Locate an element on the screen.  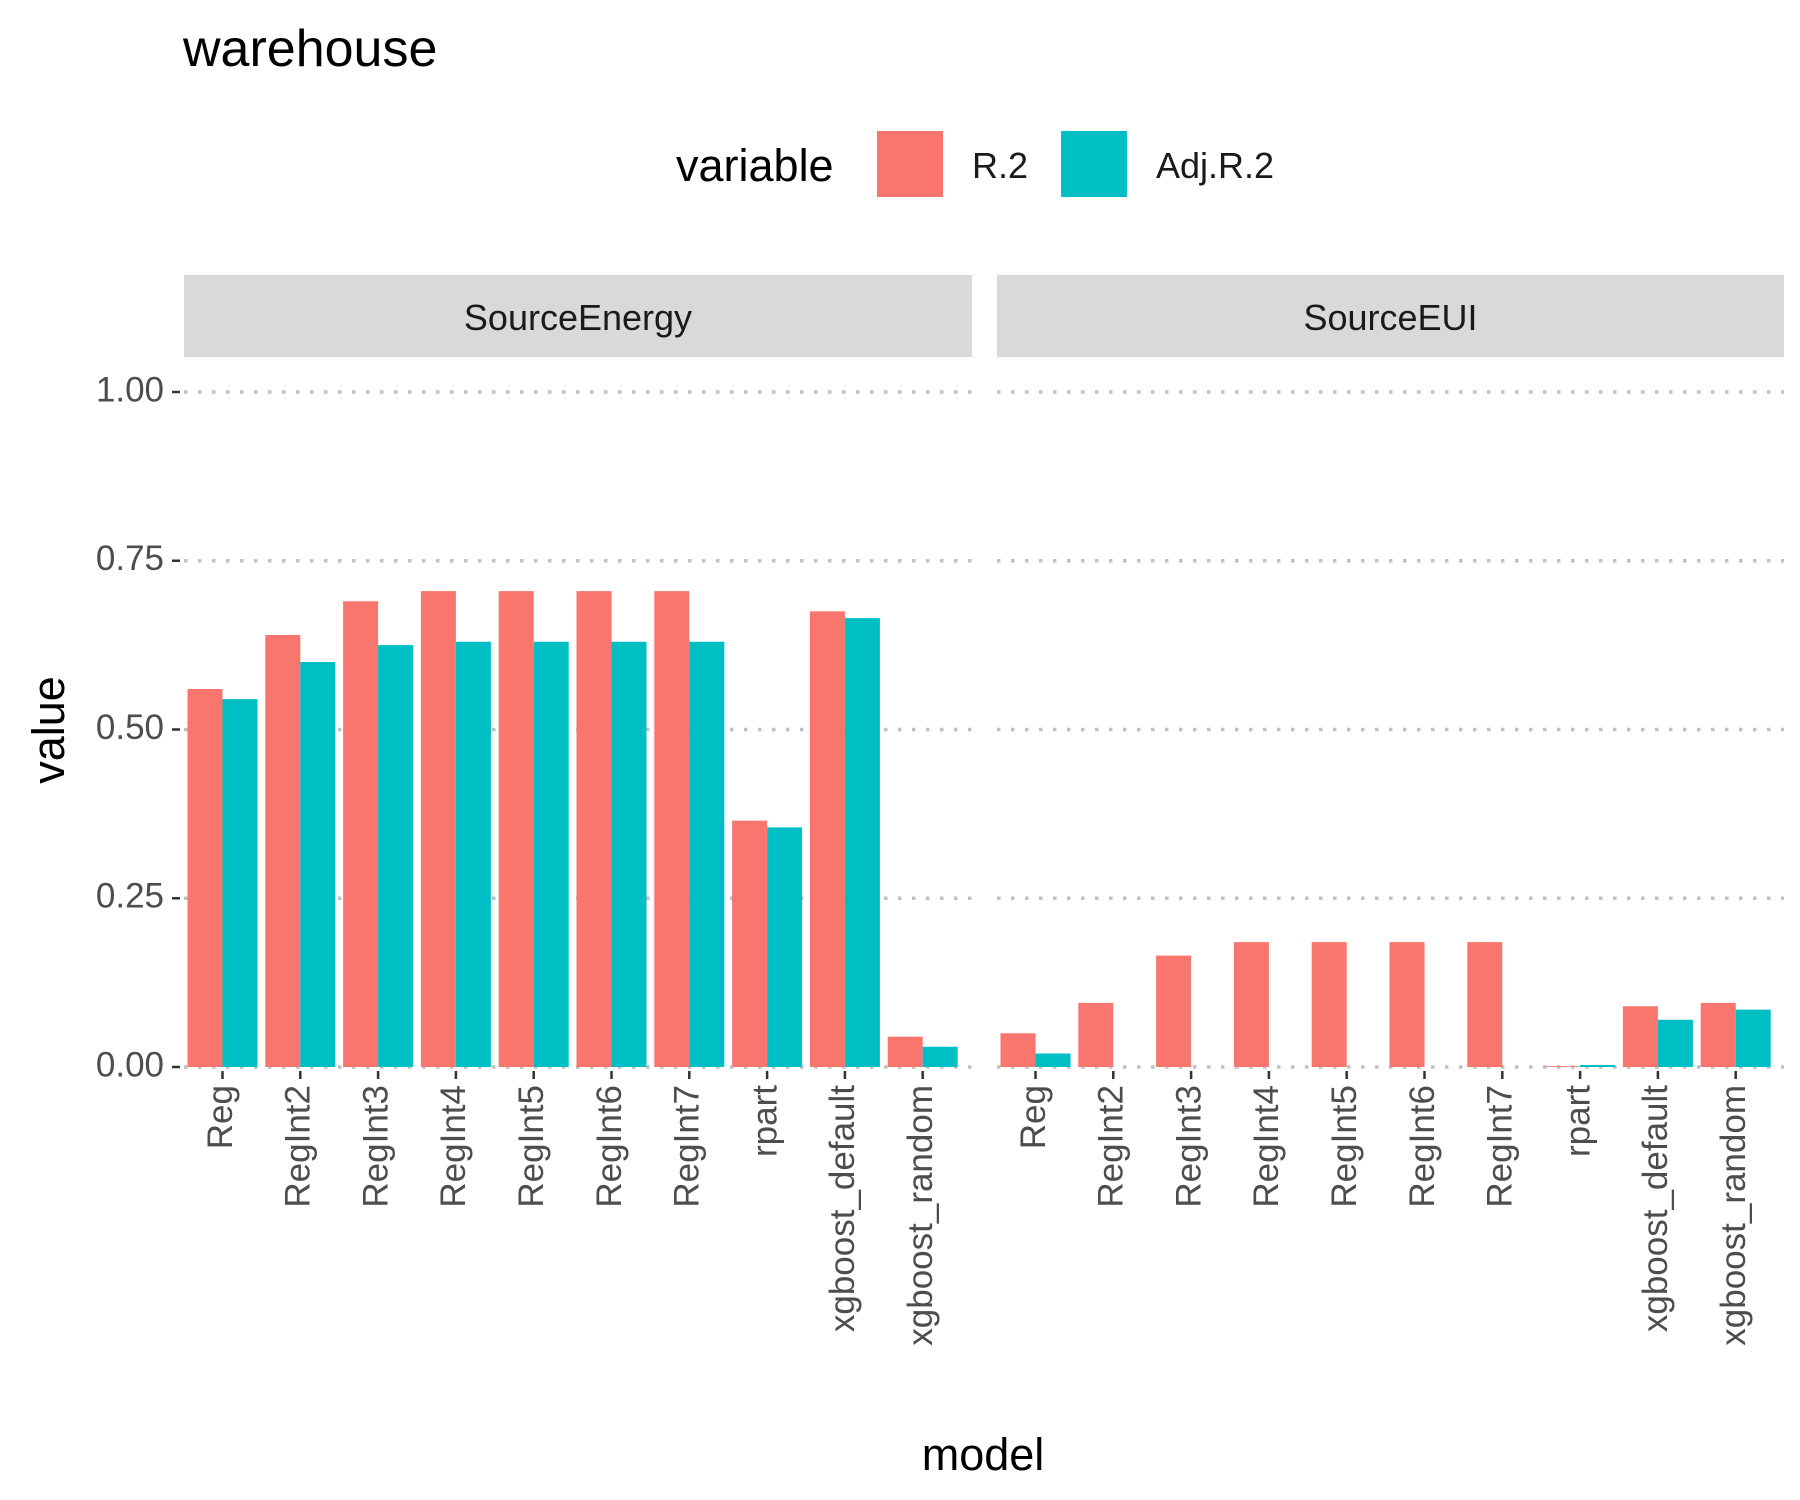
x-axis-title: model is located at coordinates (983, 1454).